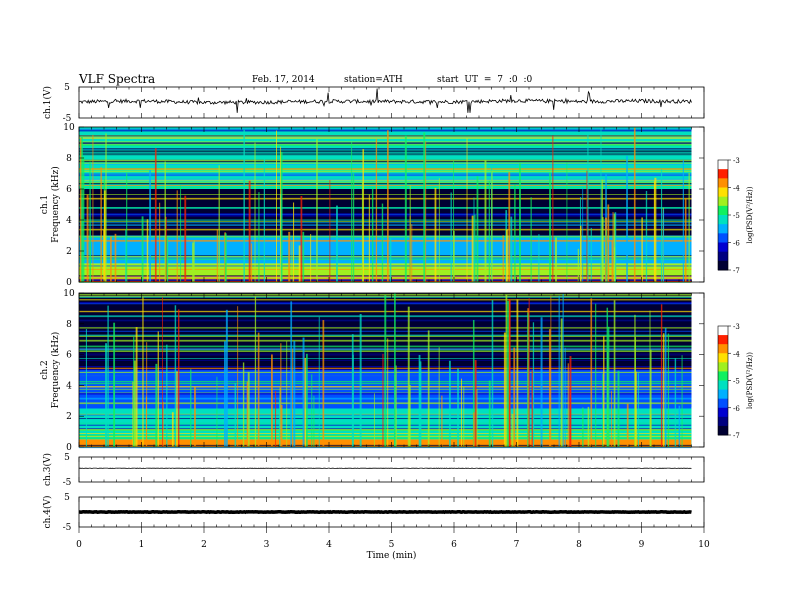 Image resolution: width=792 pixels, height=612 pixels. I want to click on y-axis-label: ch.4(V), so click(47, 512).